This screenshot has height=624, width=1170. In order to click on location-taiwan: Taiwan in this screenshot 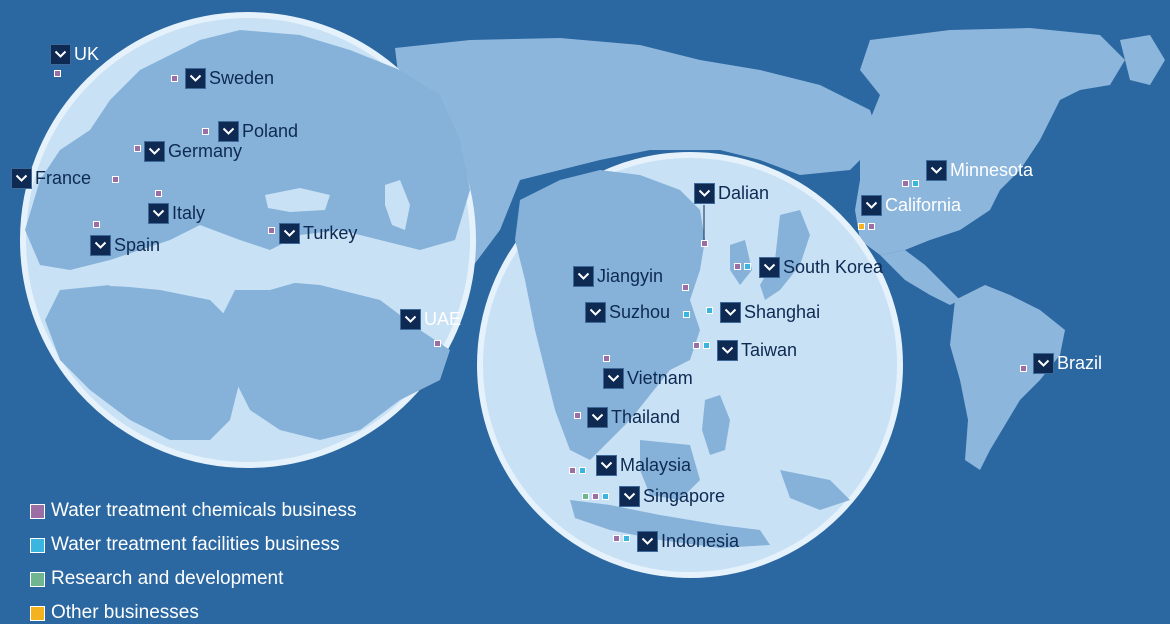, I will do `click(757, 350)`.